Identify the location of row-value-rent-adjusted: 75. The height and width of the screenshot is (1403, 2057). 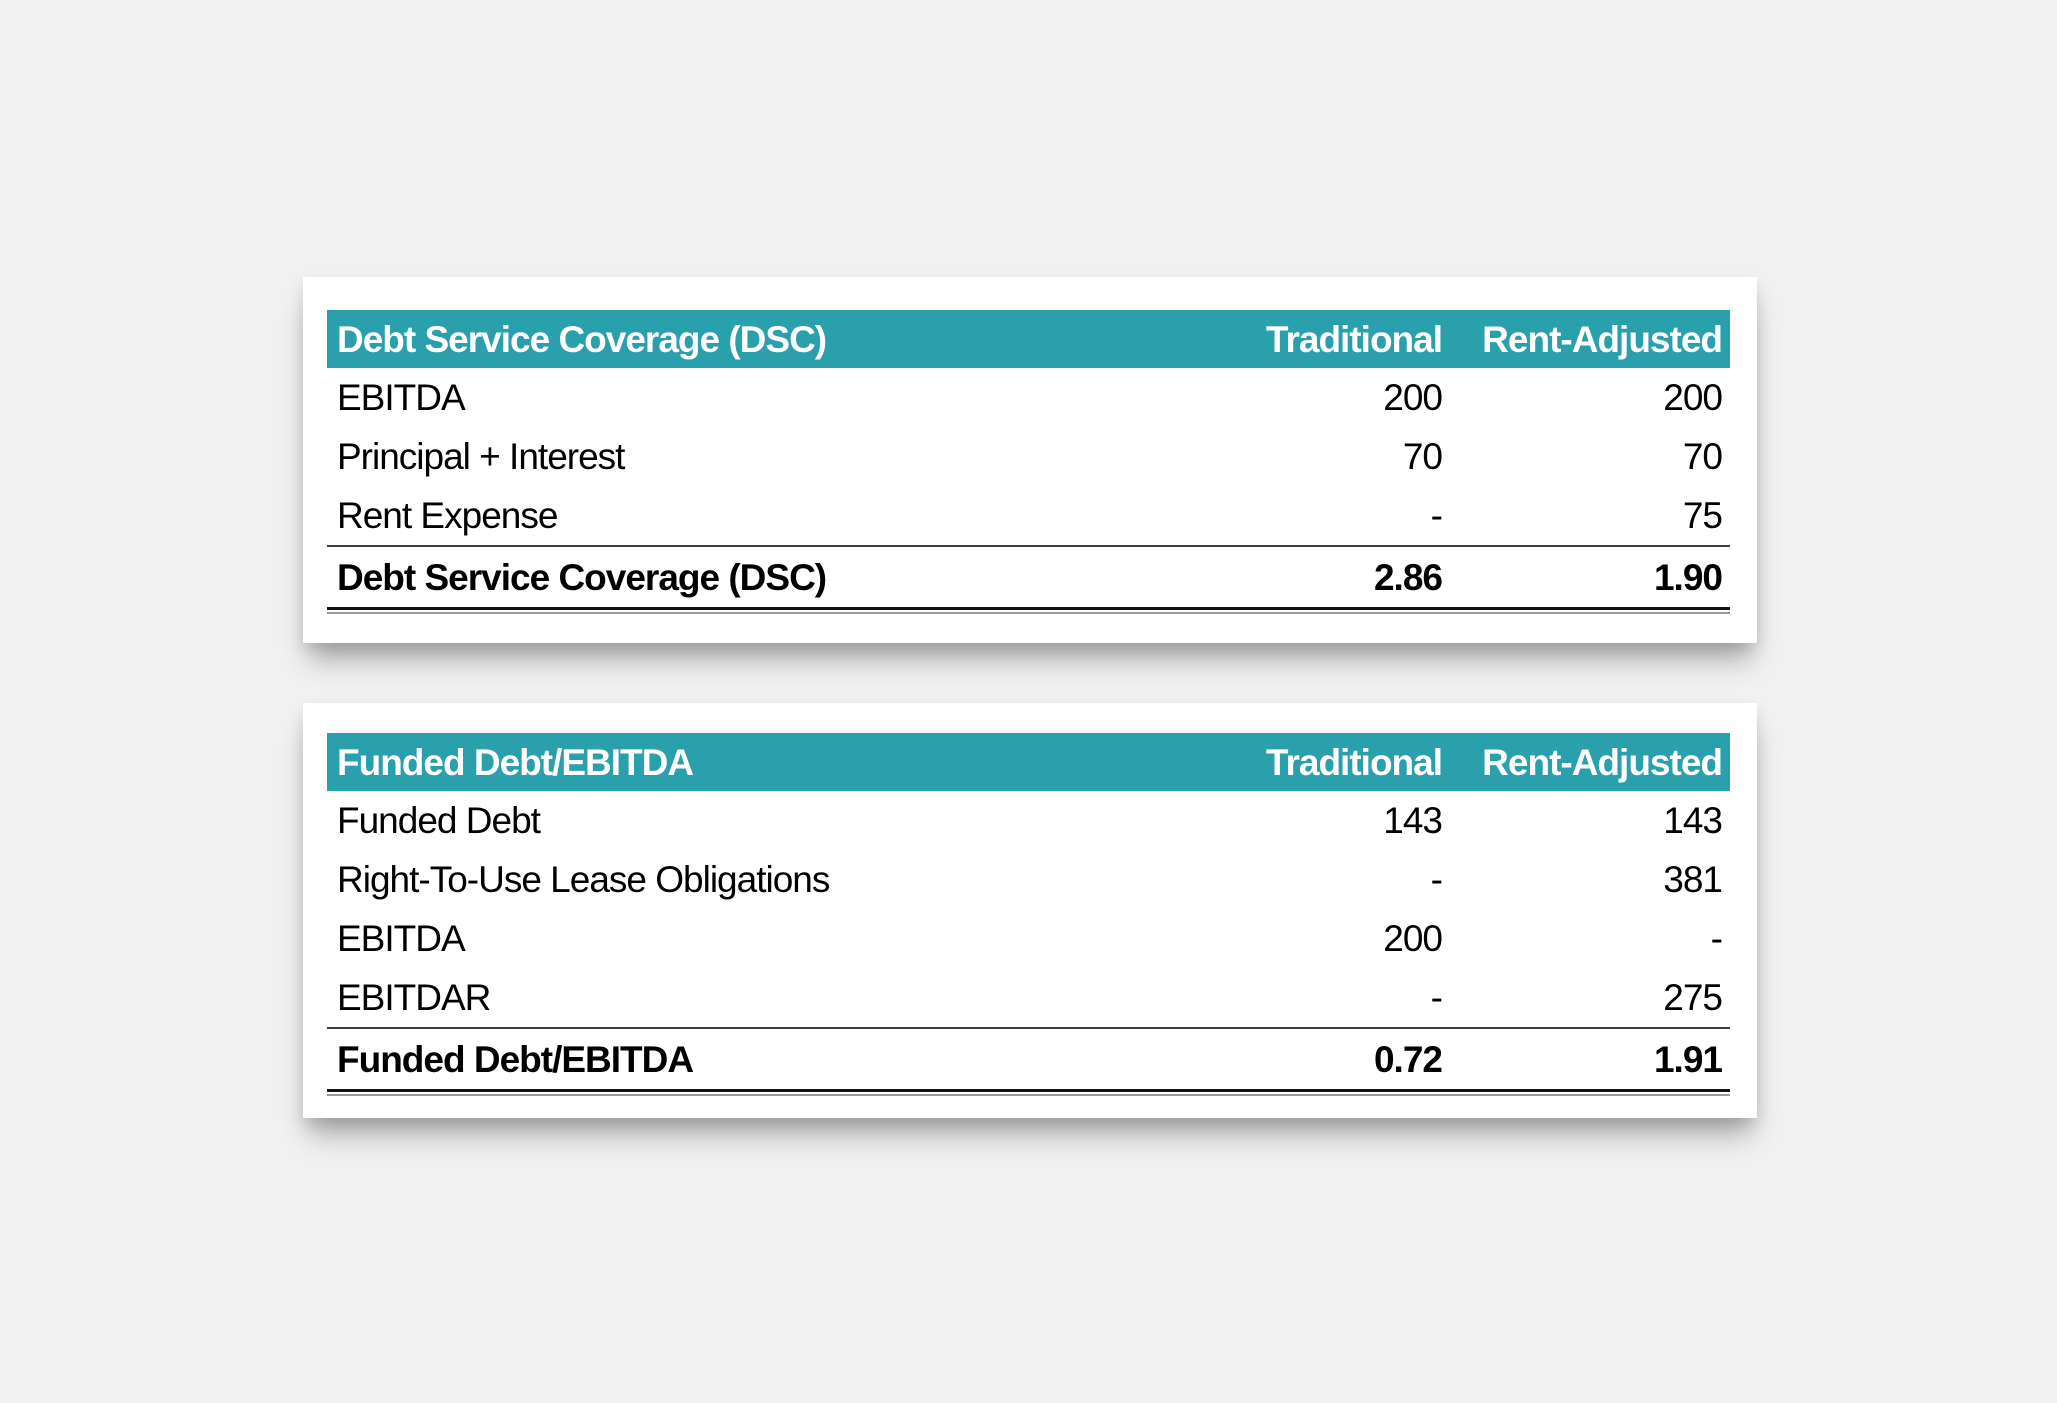
(1702, 515).